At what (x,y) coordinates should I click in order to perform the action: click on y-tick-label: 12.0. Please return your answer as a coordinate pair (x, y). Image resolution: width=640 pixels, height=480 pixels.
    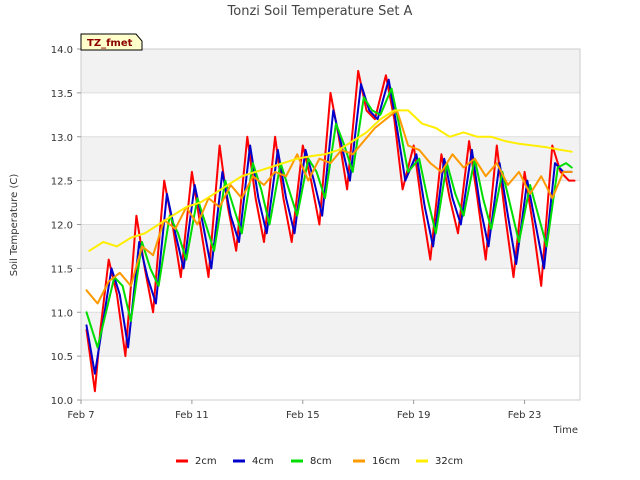
    Looking at the image, I should click on (62, 226).